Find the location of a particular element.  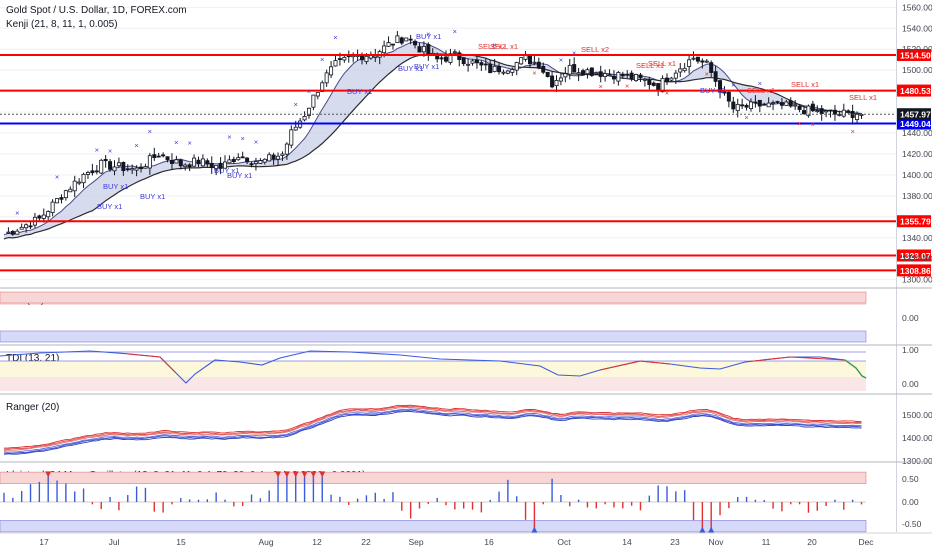

msi-lower-zone is located at coordinates (433, 336).